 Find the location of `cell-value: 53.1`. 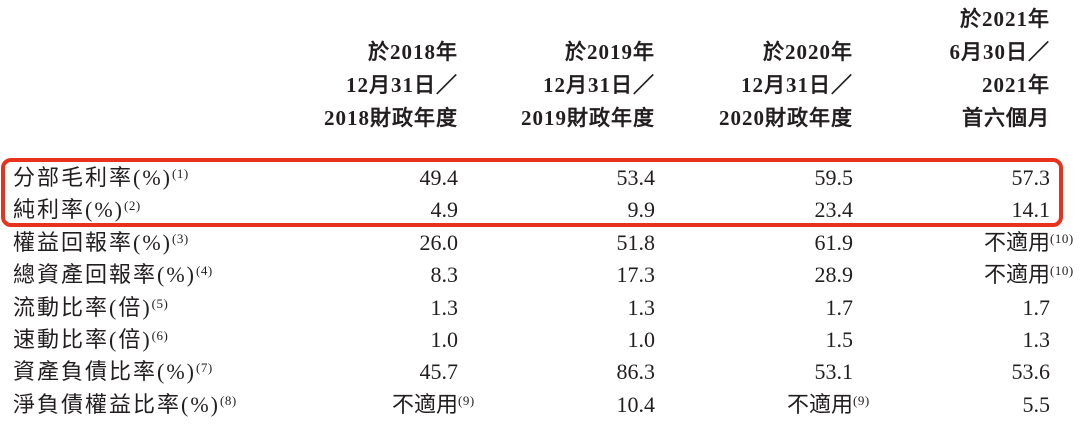

cell-value: 53.1 is located at coordinates (834, 372).